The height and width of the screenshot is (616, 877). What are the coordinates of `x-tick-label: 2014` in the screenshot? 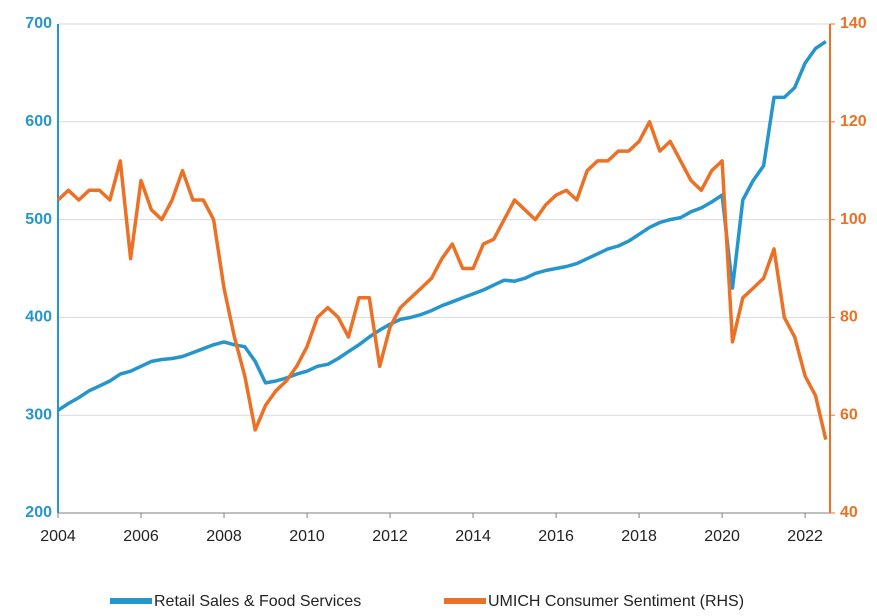 It's located at (473, 536).